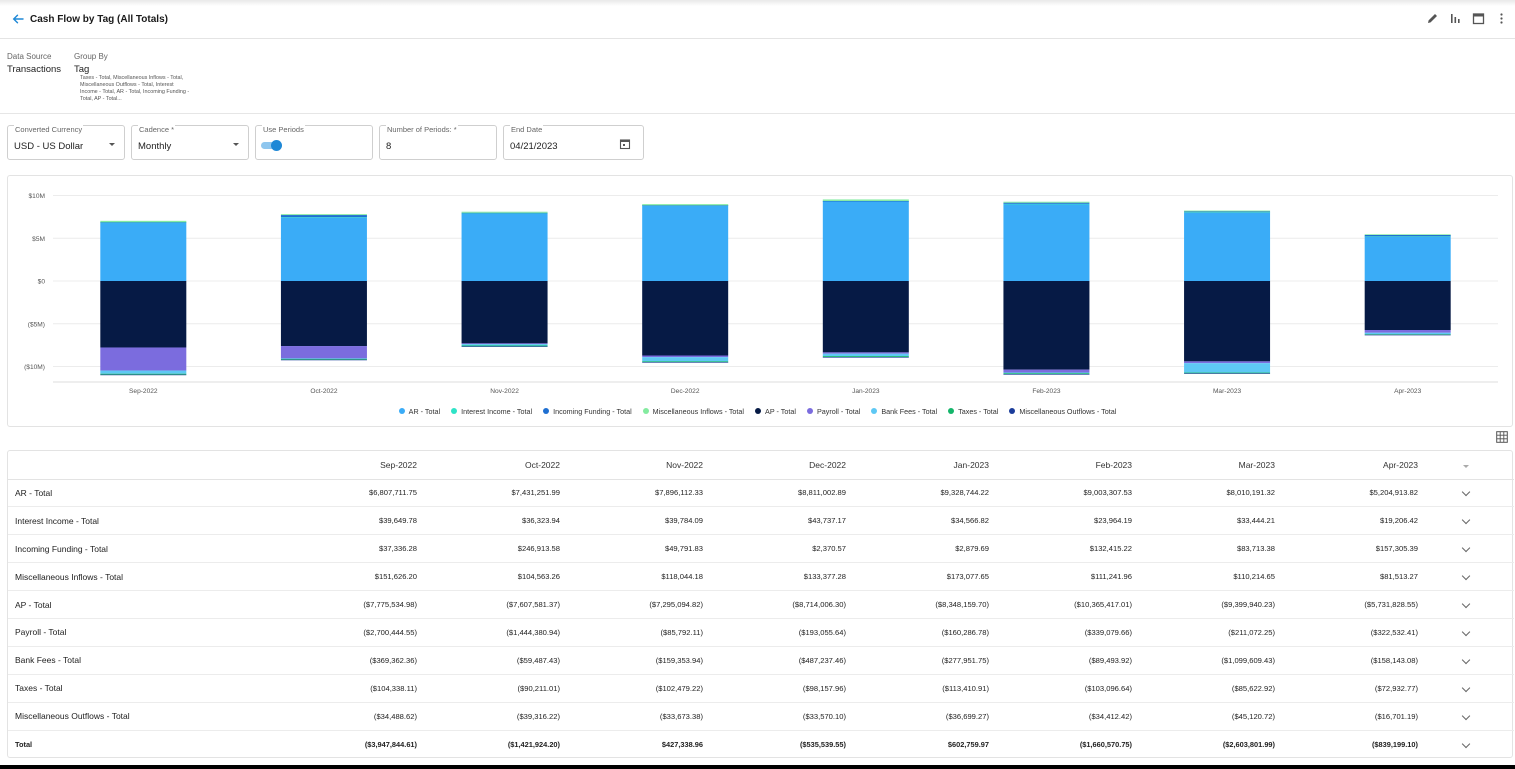 The image size is (1515, 769). Describe the element at coordinates (1346, 465) in the screenshot. I see `column-header: Apr-2023` at that location.